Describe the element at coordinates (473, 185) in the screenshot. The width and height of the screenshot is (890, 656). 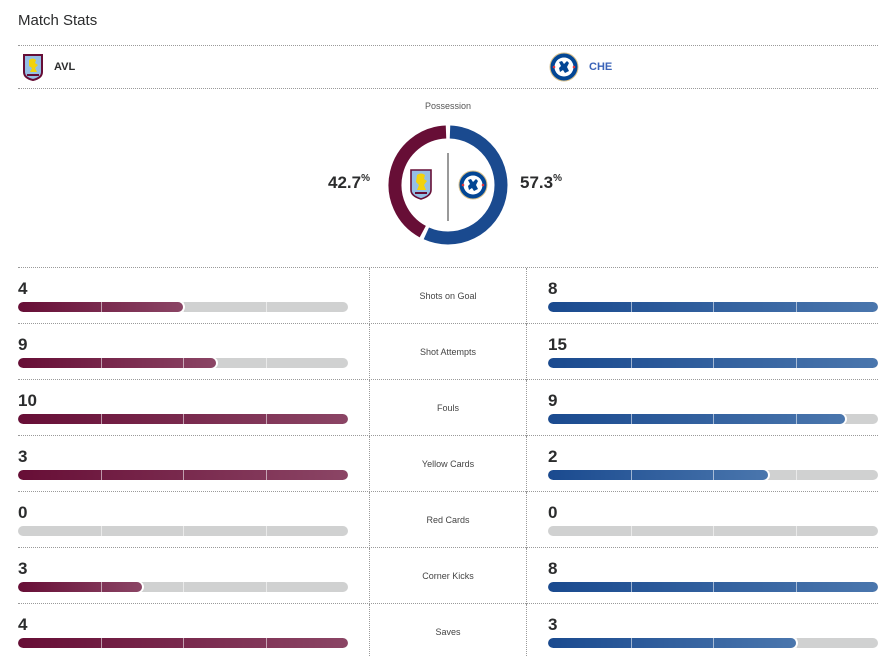
I see `chelsea-crest-icon` at that location.